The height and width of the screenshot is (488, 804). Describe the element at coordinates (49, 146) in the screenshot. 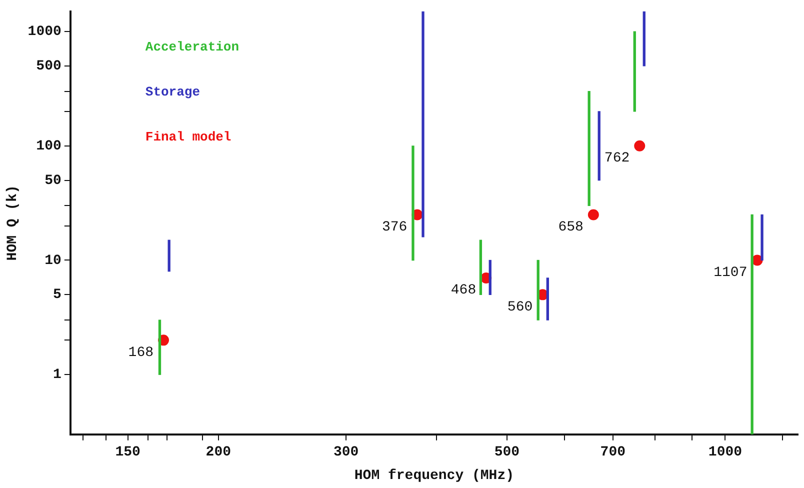

I see `y-tick-label: 100` at that location.